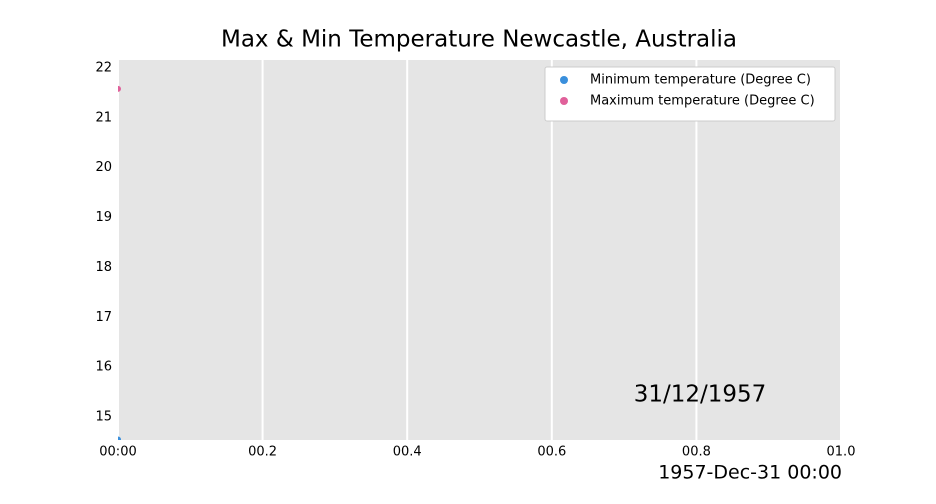  What do you see at coordinates (103, 417) in the screenshot?
I see `y-tick-label: 15` at bounding box center [103, 417].